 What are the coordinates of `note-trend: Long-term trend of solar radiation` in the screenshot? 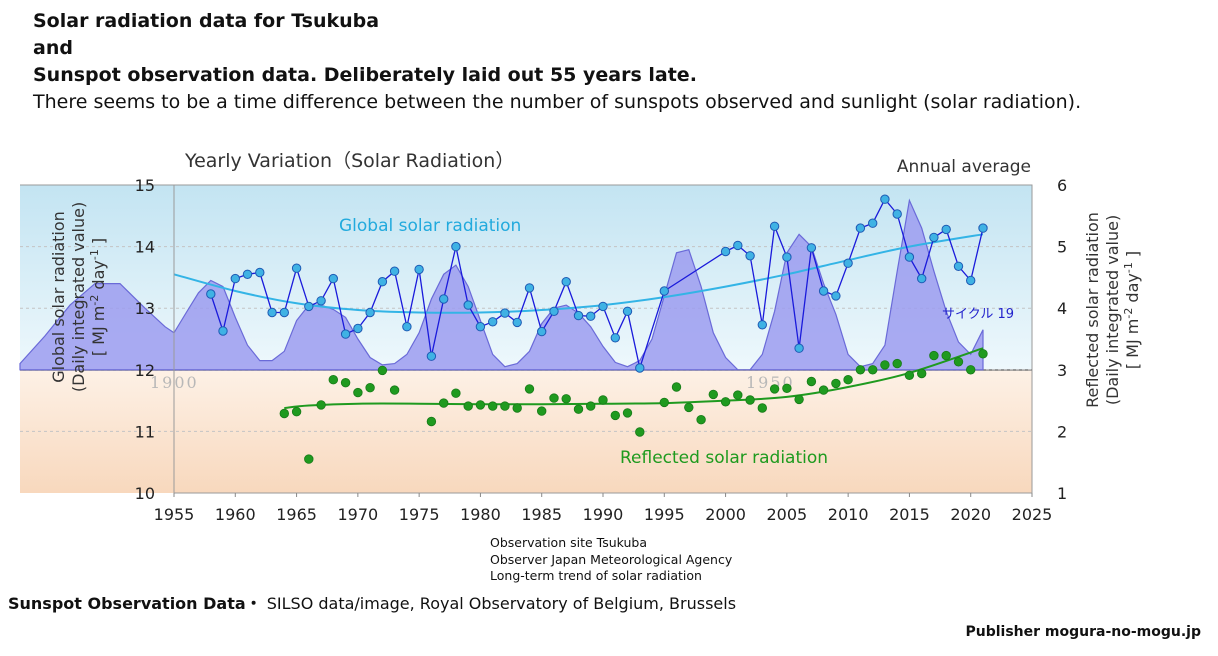 It's located at (596, 575).